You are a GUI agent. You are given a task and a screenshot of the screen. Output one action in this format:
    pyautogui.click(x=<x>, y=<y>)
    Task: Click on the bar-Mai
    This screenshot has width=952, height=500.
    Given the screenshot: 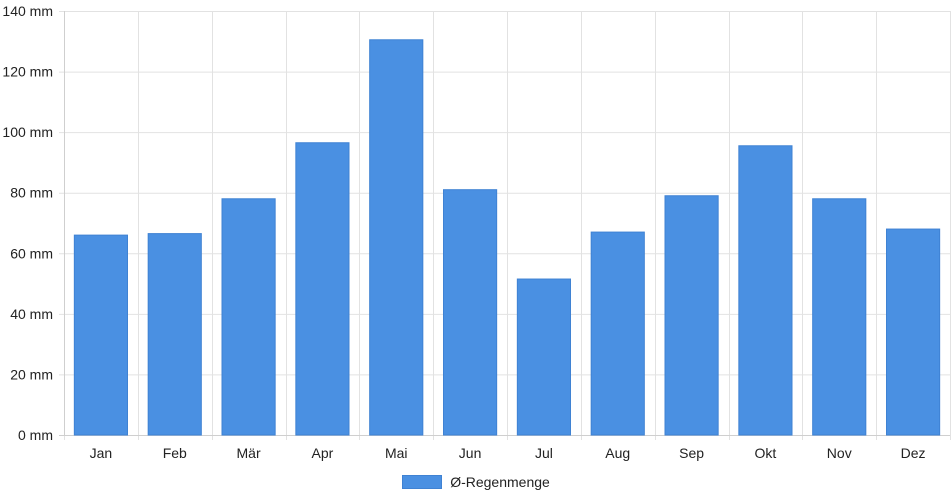 What is the action you would take?
    pyautogui.click(x=396, y=237)
    